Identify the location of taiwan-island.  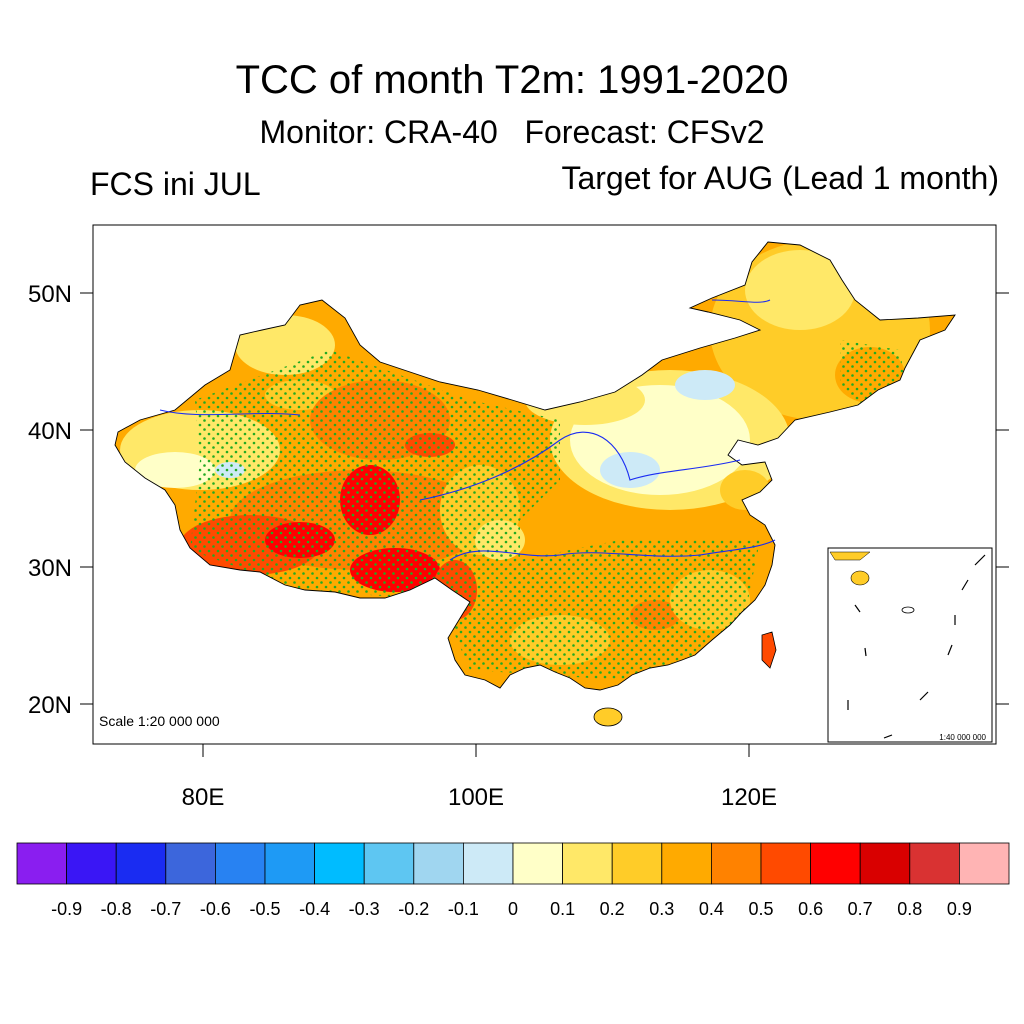
(769, 650).